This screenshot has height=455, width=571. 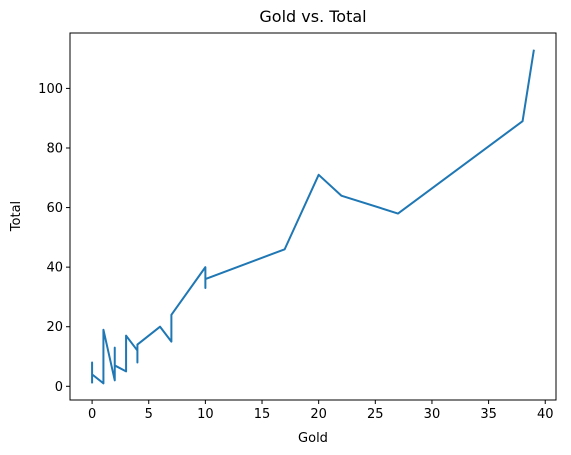 I want to click on y-tick-label: 20, so click(x=54, y=327).